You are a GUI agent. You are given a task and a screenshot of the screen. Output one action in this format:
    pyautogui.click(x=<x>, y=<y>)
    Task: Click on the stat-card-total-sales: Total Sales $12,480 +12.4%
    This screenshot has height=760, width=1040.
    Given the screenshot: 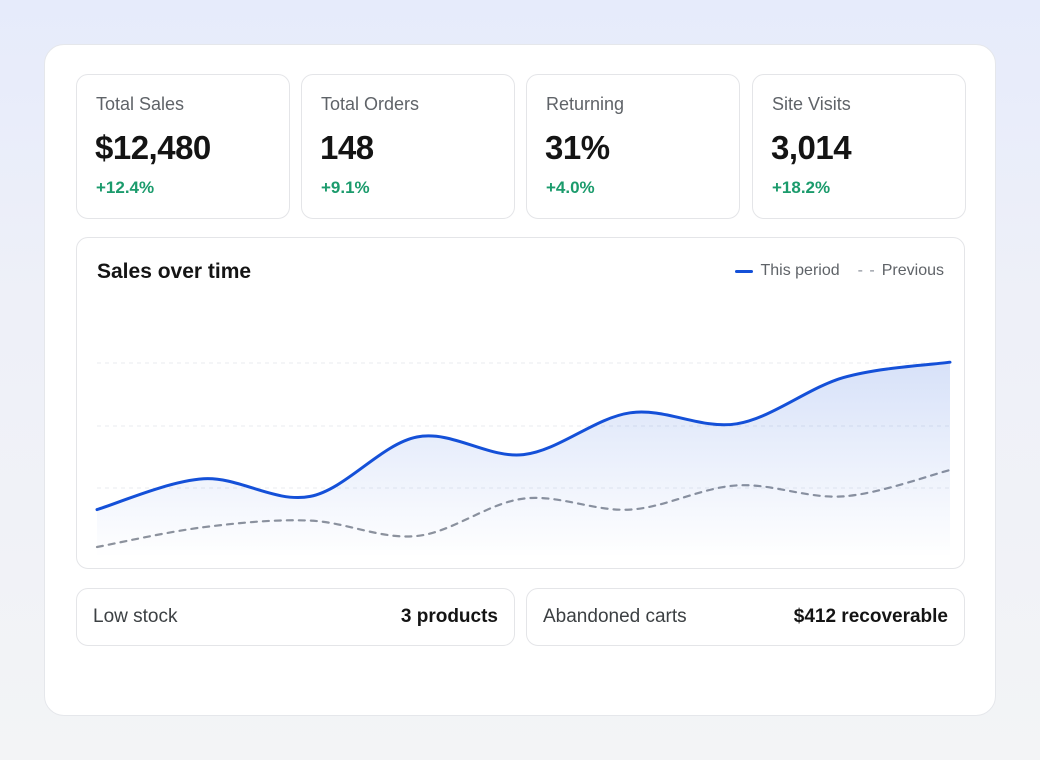 What is the action you would take?
    pyautogui.click(x=183, y=146)
    